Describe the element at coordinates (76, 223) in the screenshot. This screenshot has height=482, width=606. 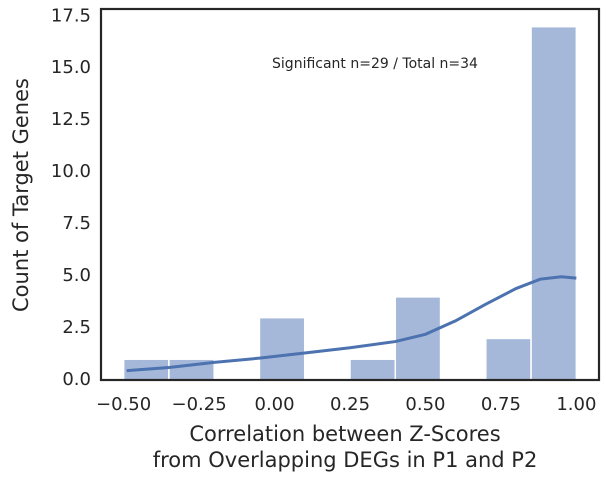
I see `y-tick-label: 7.5` at that location.